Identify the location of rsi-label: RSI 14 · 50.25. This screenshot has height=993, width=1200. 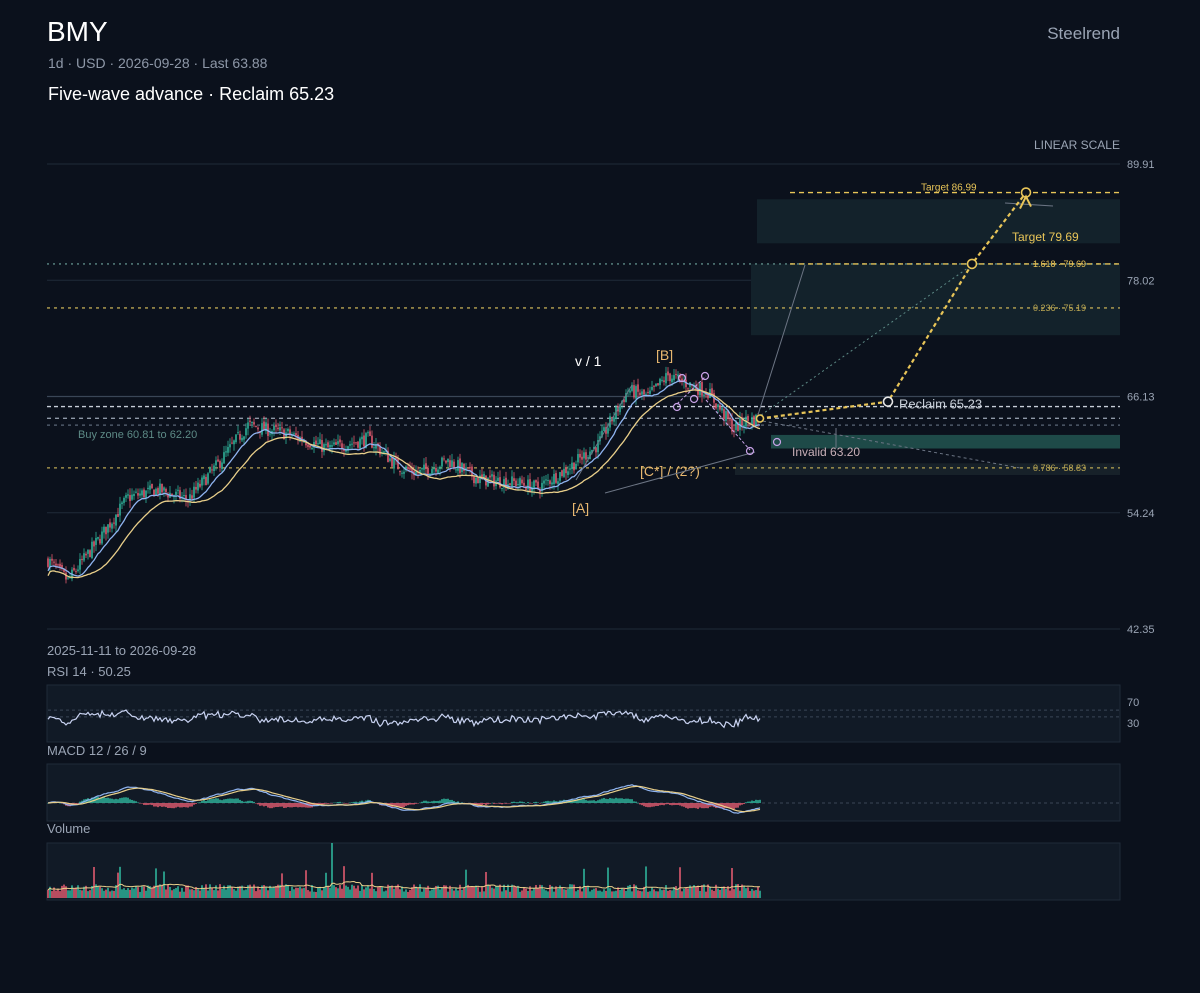
(89, 671).